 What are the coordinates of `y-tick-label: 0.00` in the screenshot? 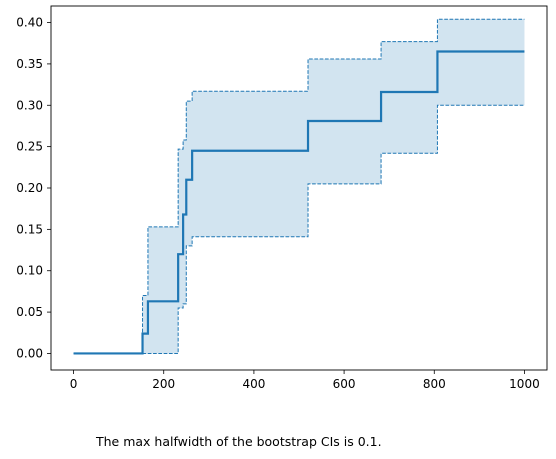 It's located at (29, 353).